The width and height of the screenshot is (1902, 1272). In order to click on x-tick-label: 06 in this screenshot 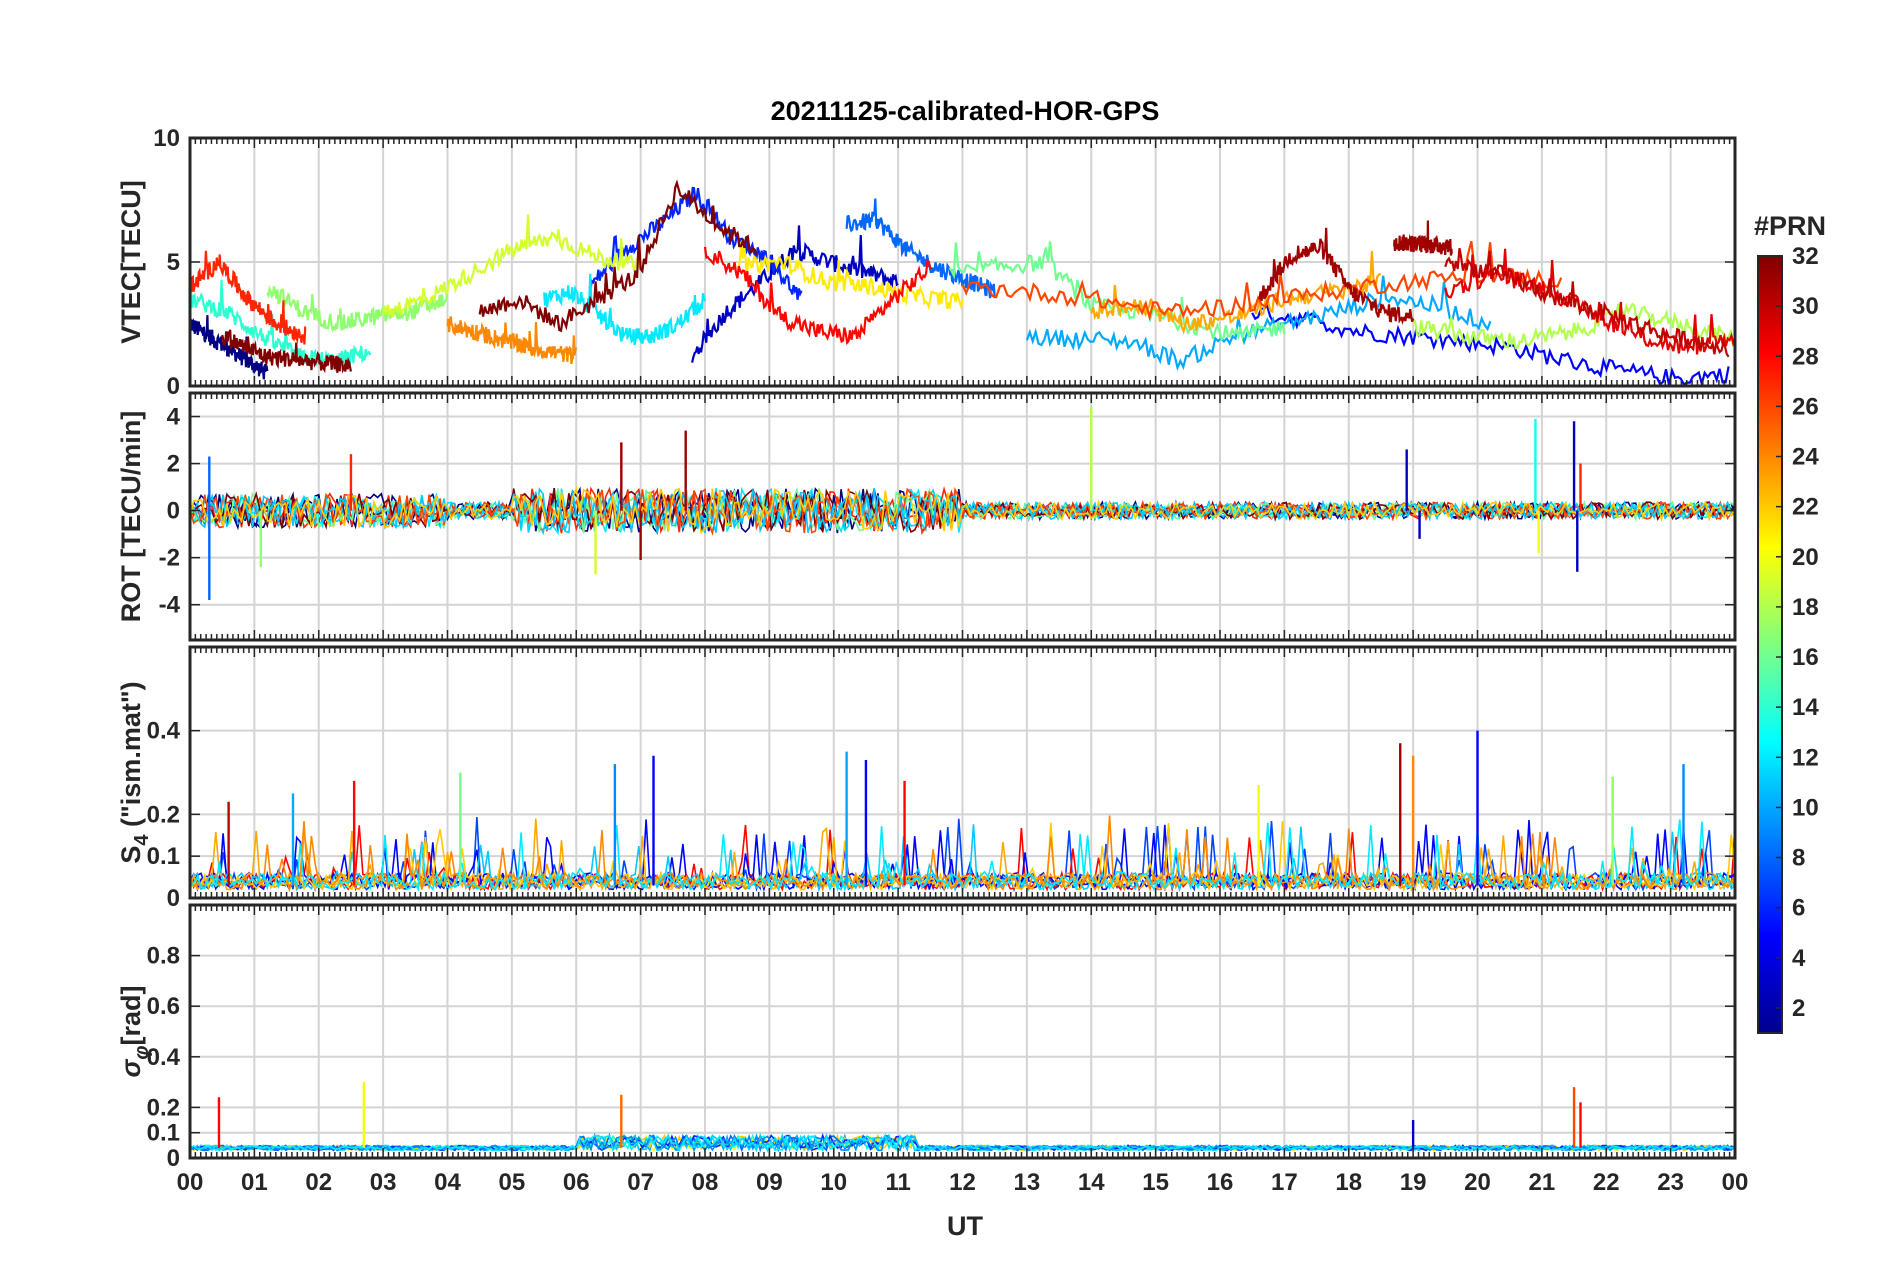, I will do `click(576, 1182)`.